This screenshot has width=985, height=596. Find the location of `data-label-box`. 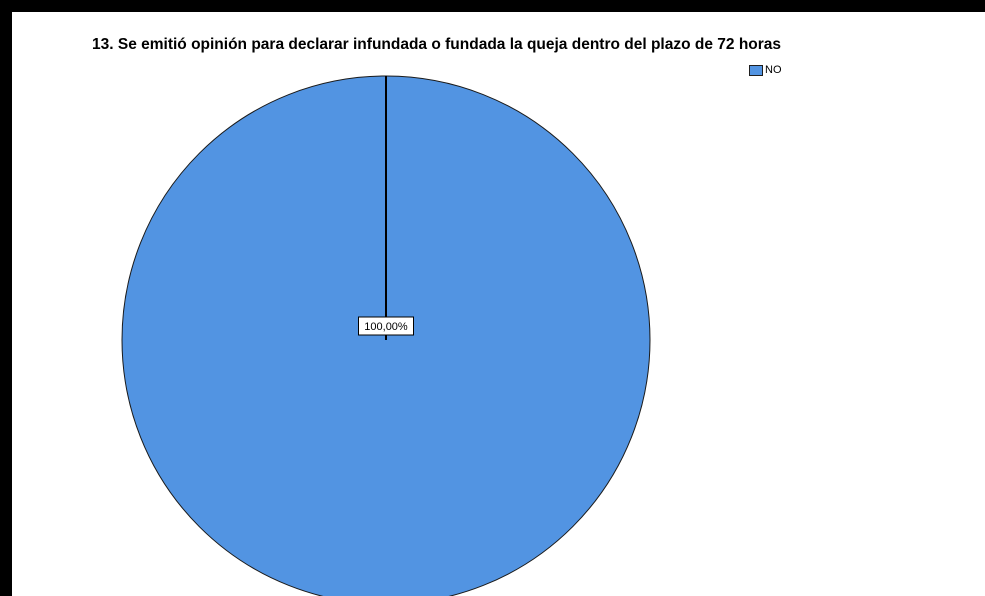

data-label-box is located at coordinates (386, 326).